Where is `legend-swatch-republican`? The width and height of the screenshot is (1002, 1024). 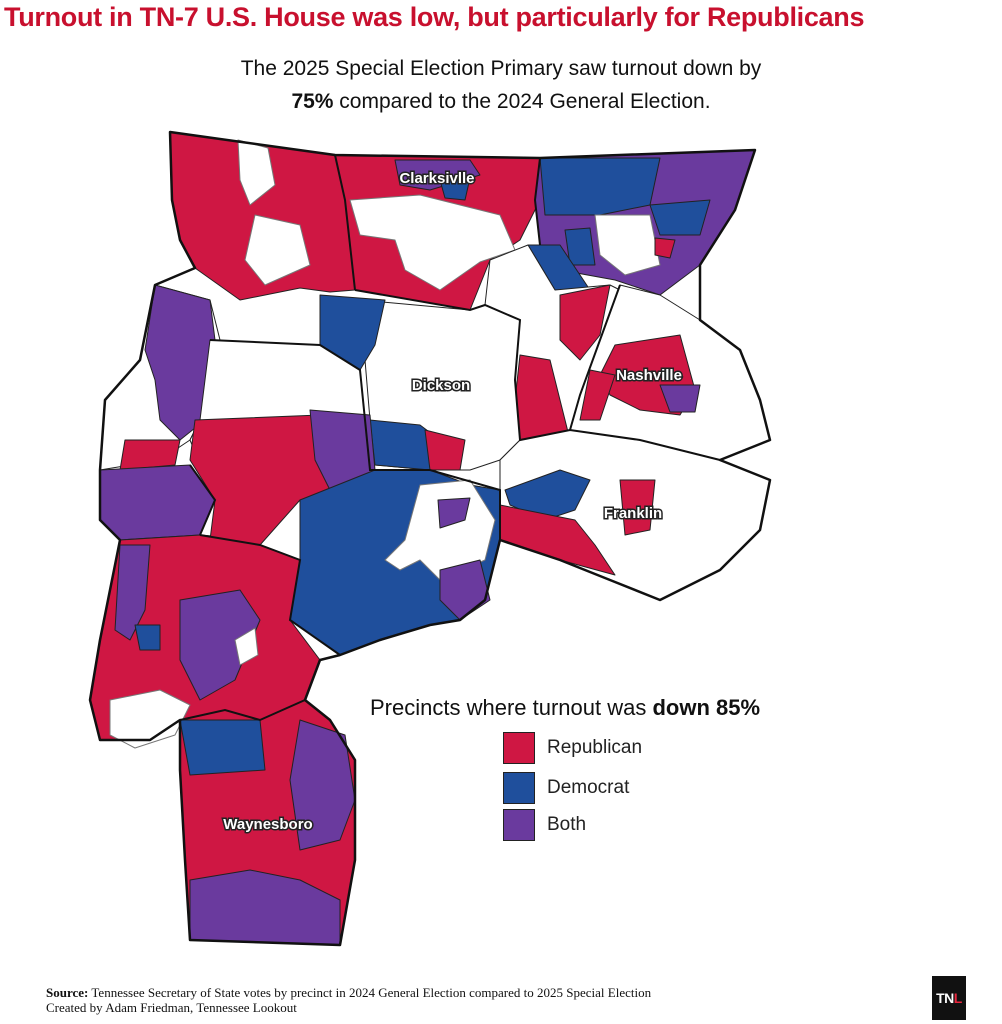
legend-swatch-republican is located at coordinates (519, 748).